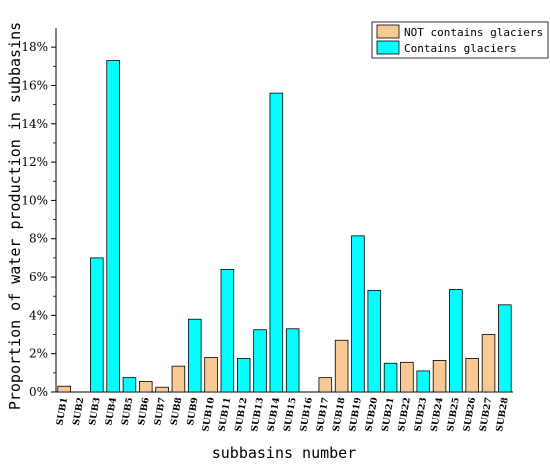 This screenshot has width=550, height=465. I want to click on y-tick-label: 4%, so click(38, 315).